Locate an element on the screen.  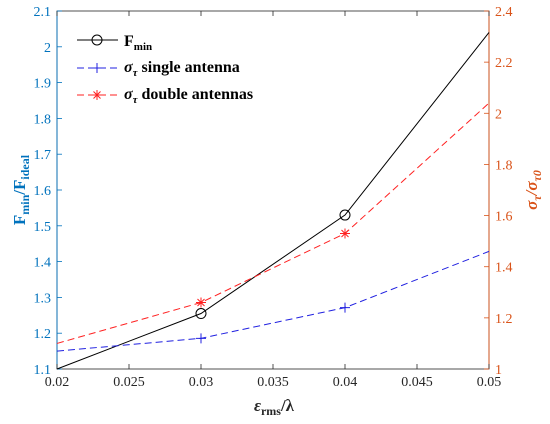
y-left-ticks: 1.1 1.2 1.3 1.4 1.5 1.6 1.7 1.8 1.9 2 2.1 is located at coordinates (48, 191).